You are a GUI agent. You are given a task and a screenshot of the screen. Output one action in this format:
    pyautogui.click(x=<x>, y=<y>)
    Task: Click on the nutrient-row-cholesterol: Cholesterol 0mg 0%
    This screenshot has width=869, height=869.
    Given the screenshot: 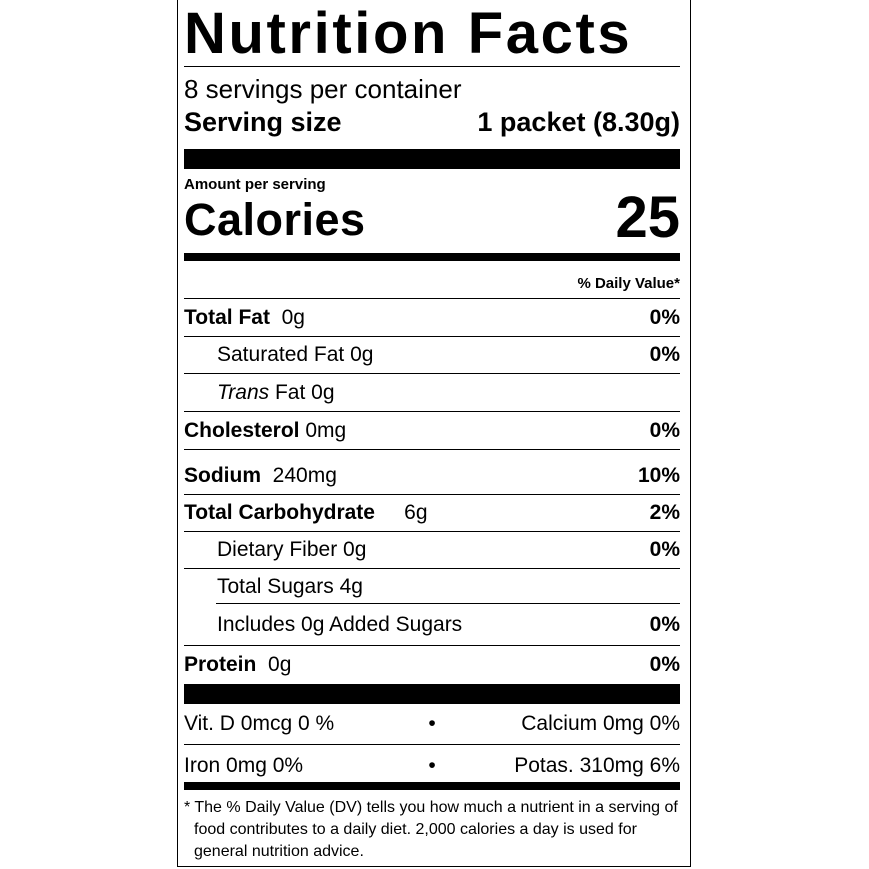 What is the action you would take?
    pyautogui.click(x=432, y=431)
    